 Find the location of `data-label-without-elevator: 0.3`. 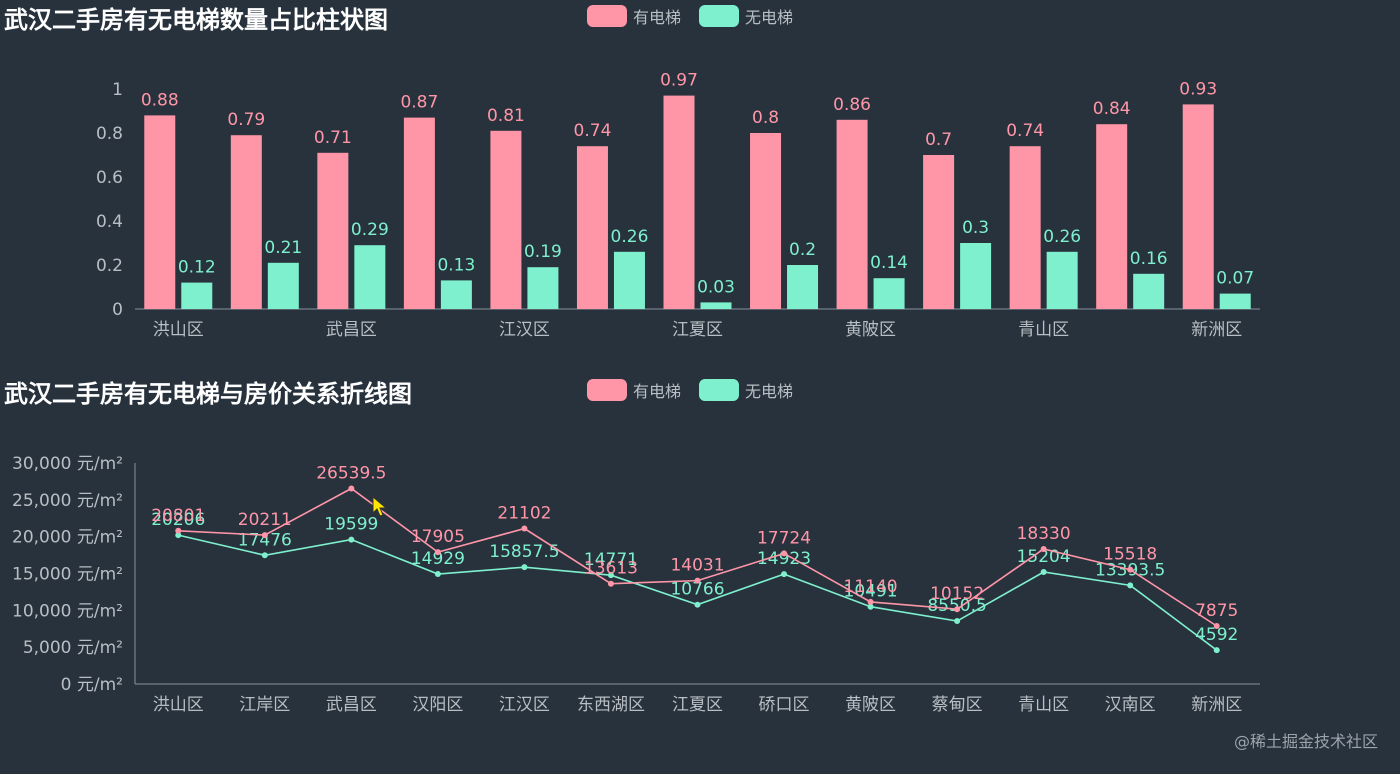

data-label-without-elevator: 0.3 is located at coordinates (975, 228).